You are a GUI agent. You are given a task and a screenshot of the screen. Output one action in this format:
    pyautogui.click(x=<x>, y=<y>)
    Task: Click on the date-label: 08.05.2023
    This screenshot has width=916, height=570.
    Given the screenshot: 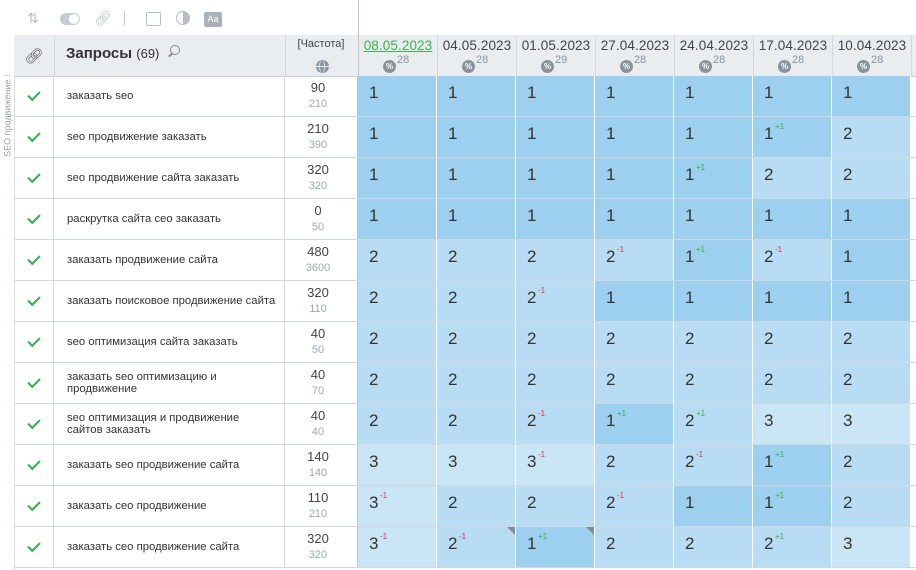 What is the action you would take?
    pyautogui.click(x=398, y=45)
    